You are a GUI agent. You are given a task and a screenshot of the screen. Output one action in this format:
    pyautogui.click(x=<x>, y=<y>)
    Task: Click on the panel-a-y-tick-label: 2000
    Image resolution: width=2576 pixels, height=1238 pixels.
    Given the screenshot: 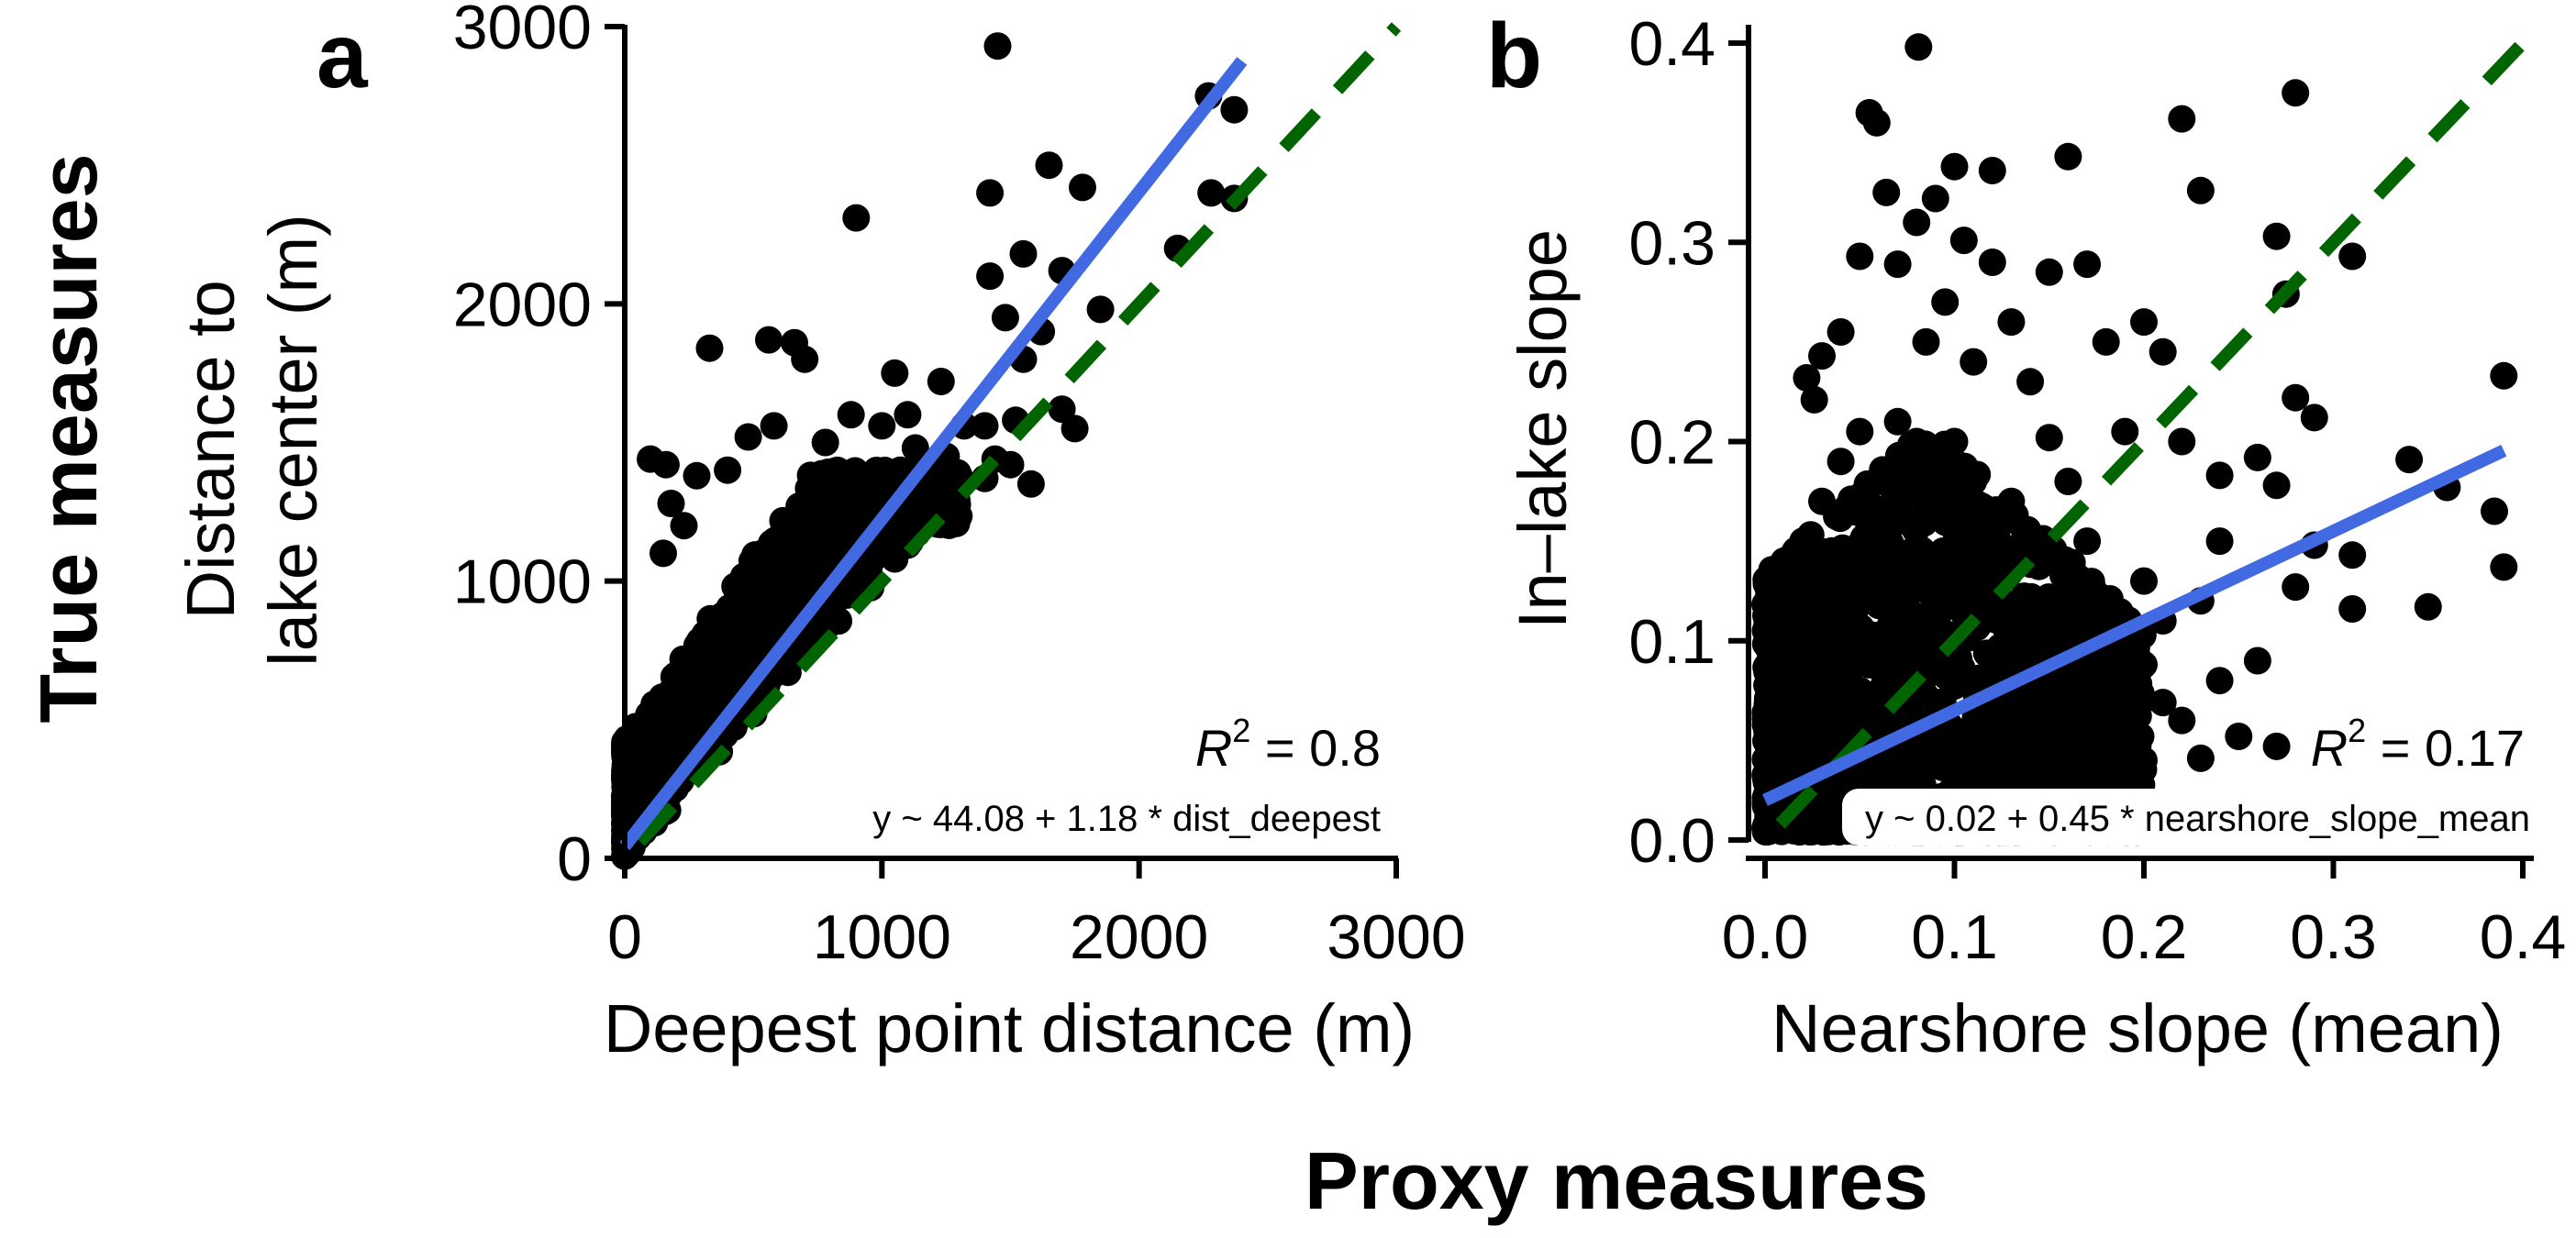 What is the action you would take?
    pyautogui.click(x=522, y=304)
    